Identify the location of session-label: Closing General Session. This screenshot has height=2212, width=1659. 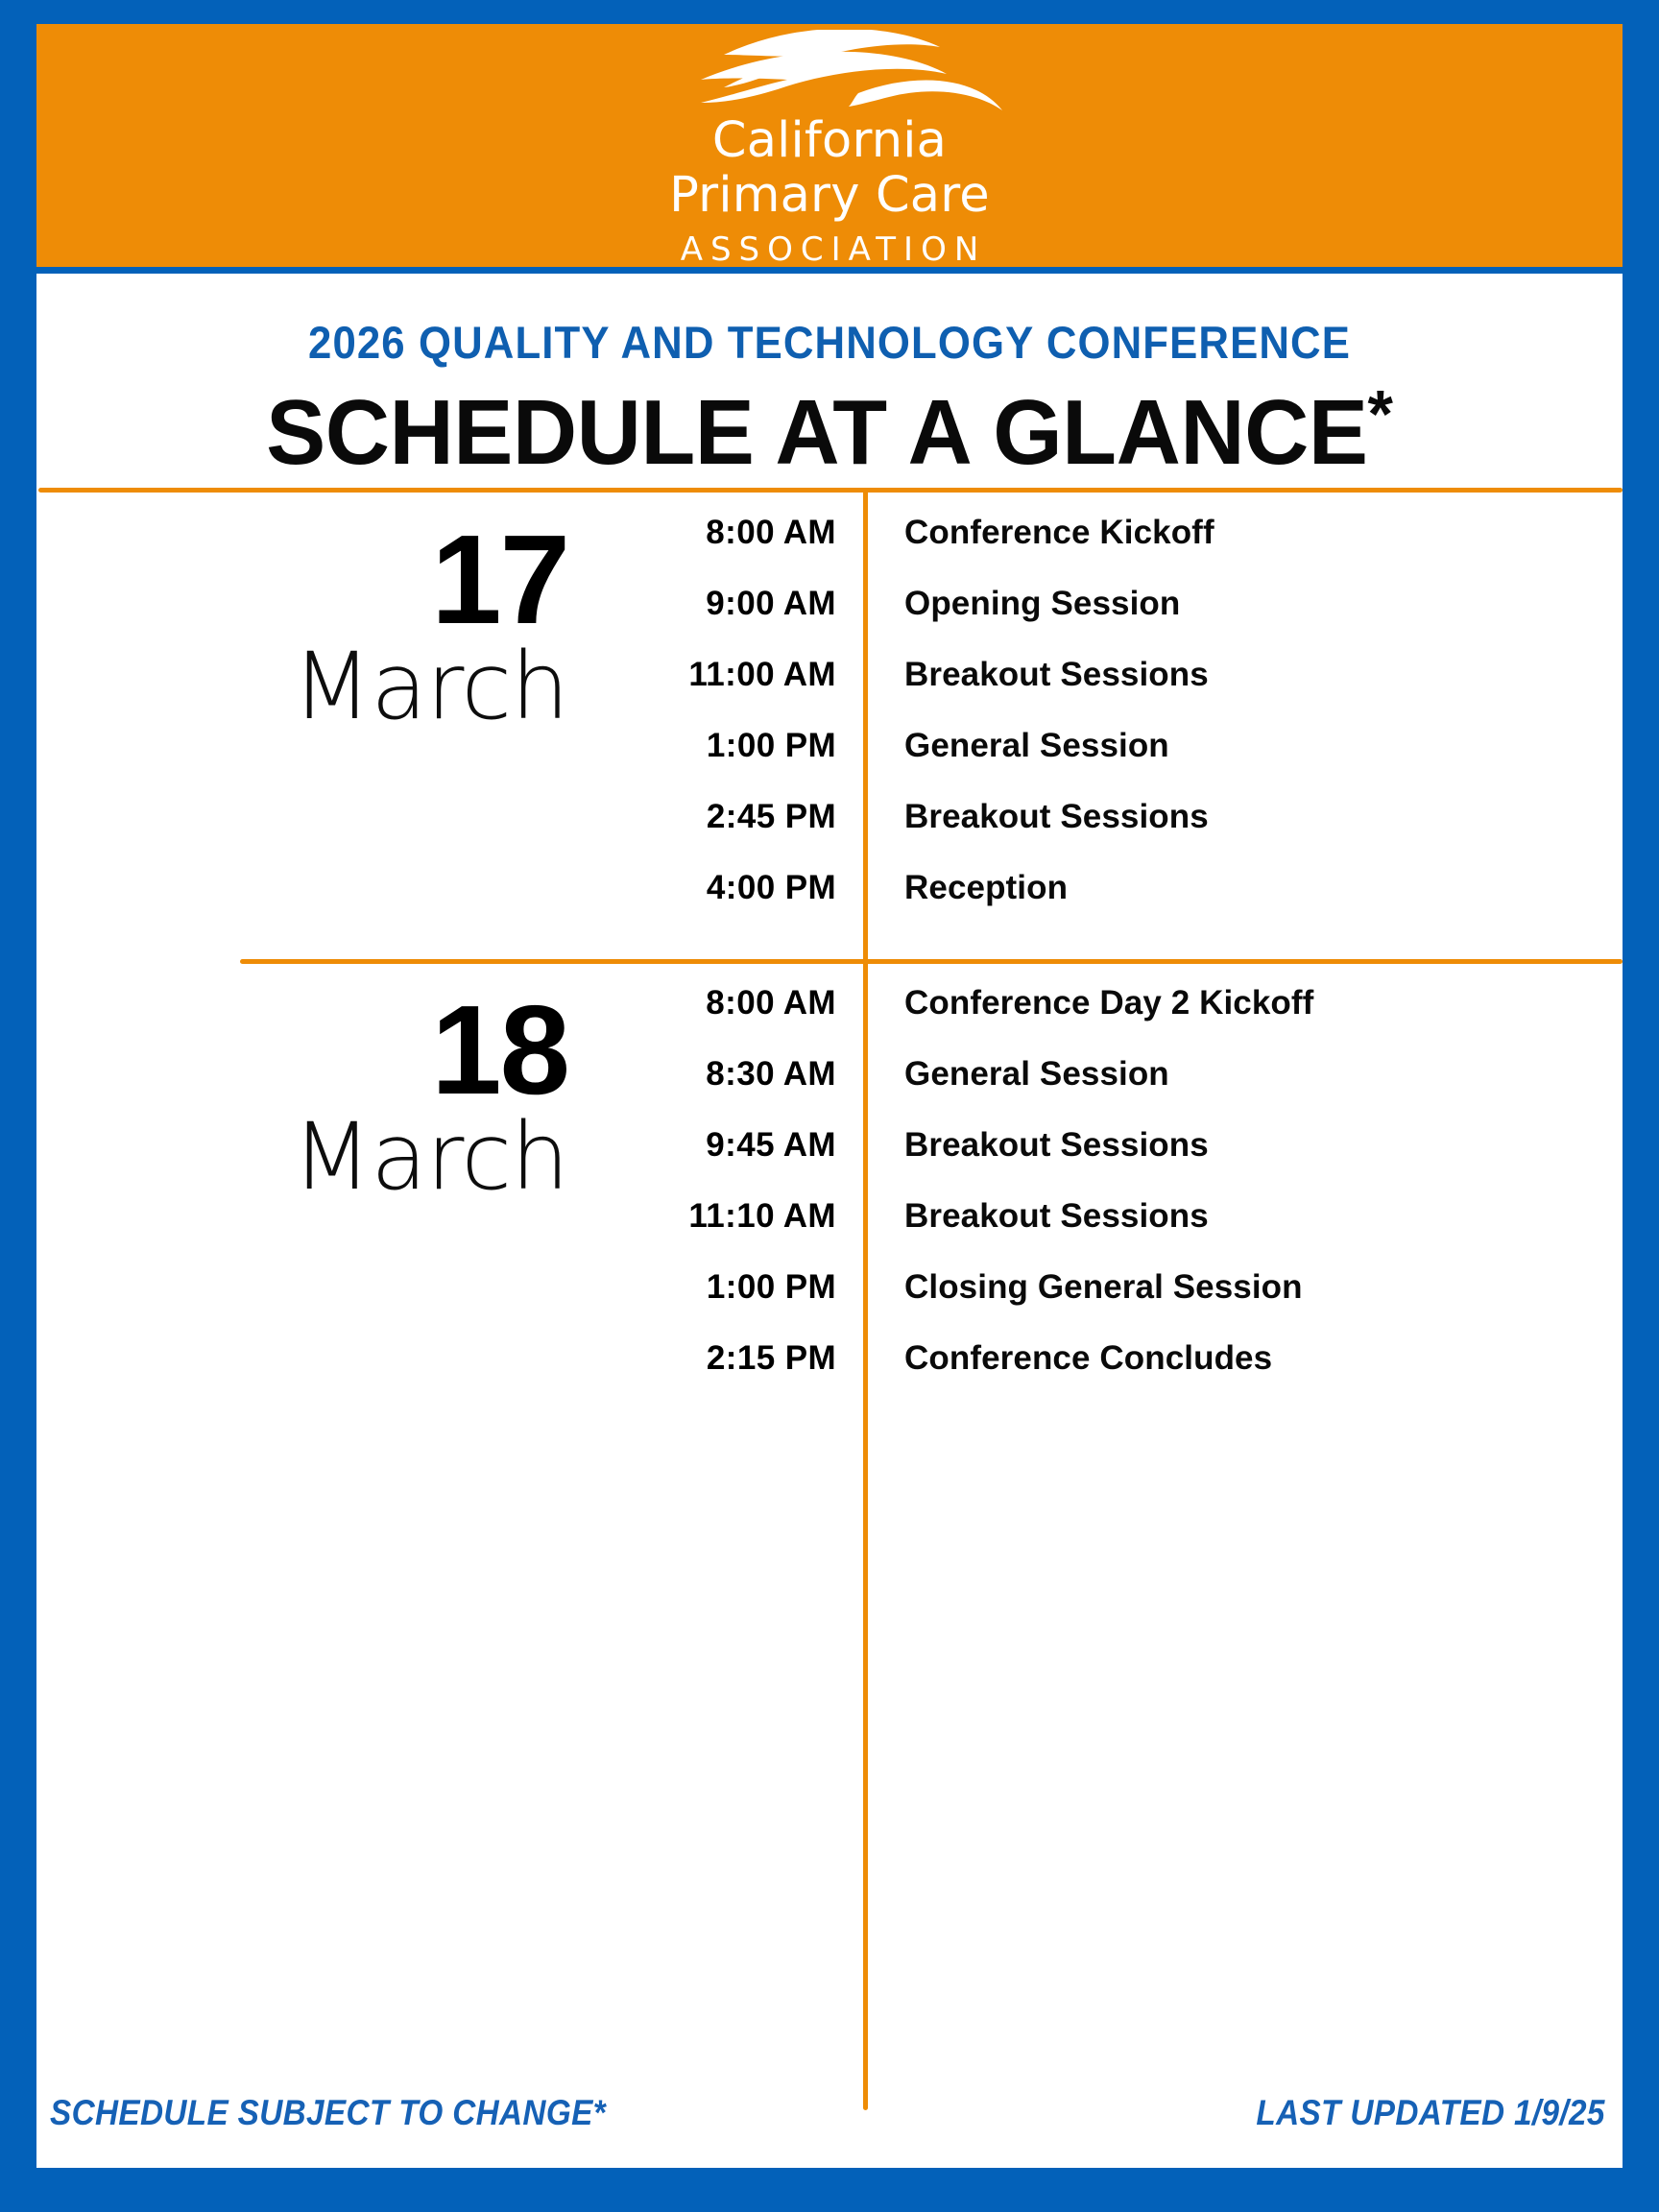
(1103, 1287).